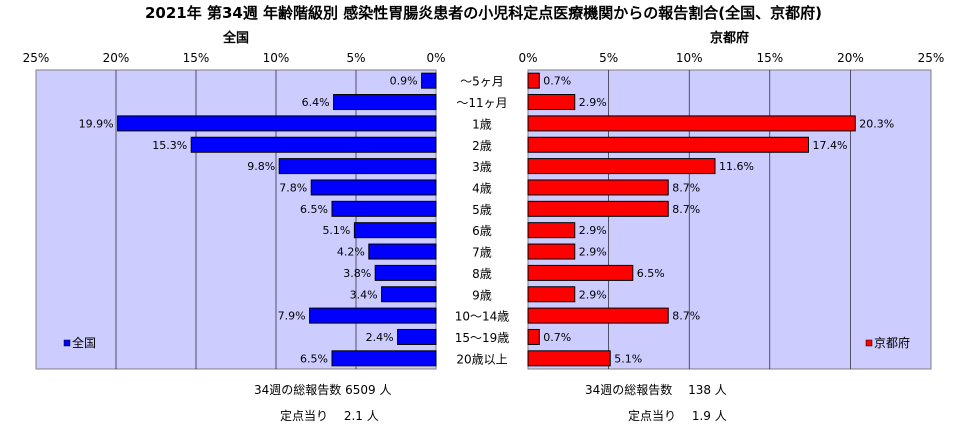 The image size is (967, 429). What do you see at coordinates (481, 359) in the screenshot?
I see `category-label: 20歳以上` at bounding box center [481, 359].